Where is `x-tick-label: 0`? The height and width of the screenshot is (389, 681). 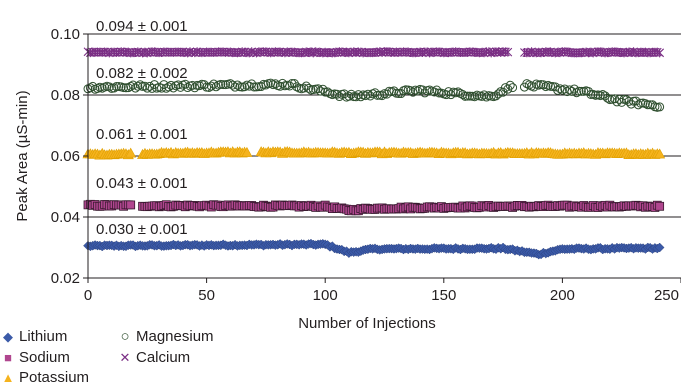 x-tick-label: 0 is located at coordinates (88, 295).